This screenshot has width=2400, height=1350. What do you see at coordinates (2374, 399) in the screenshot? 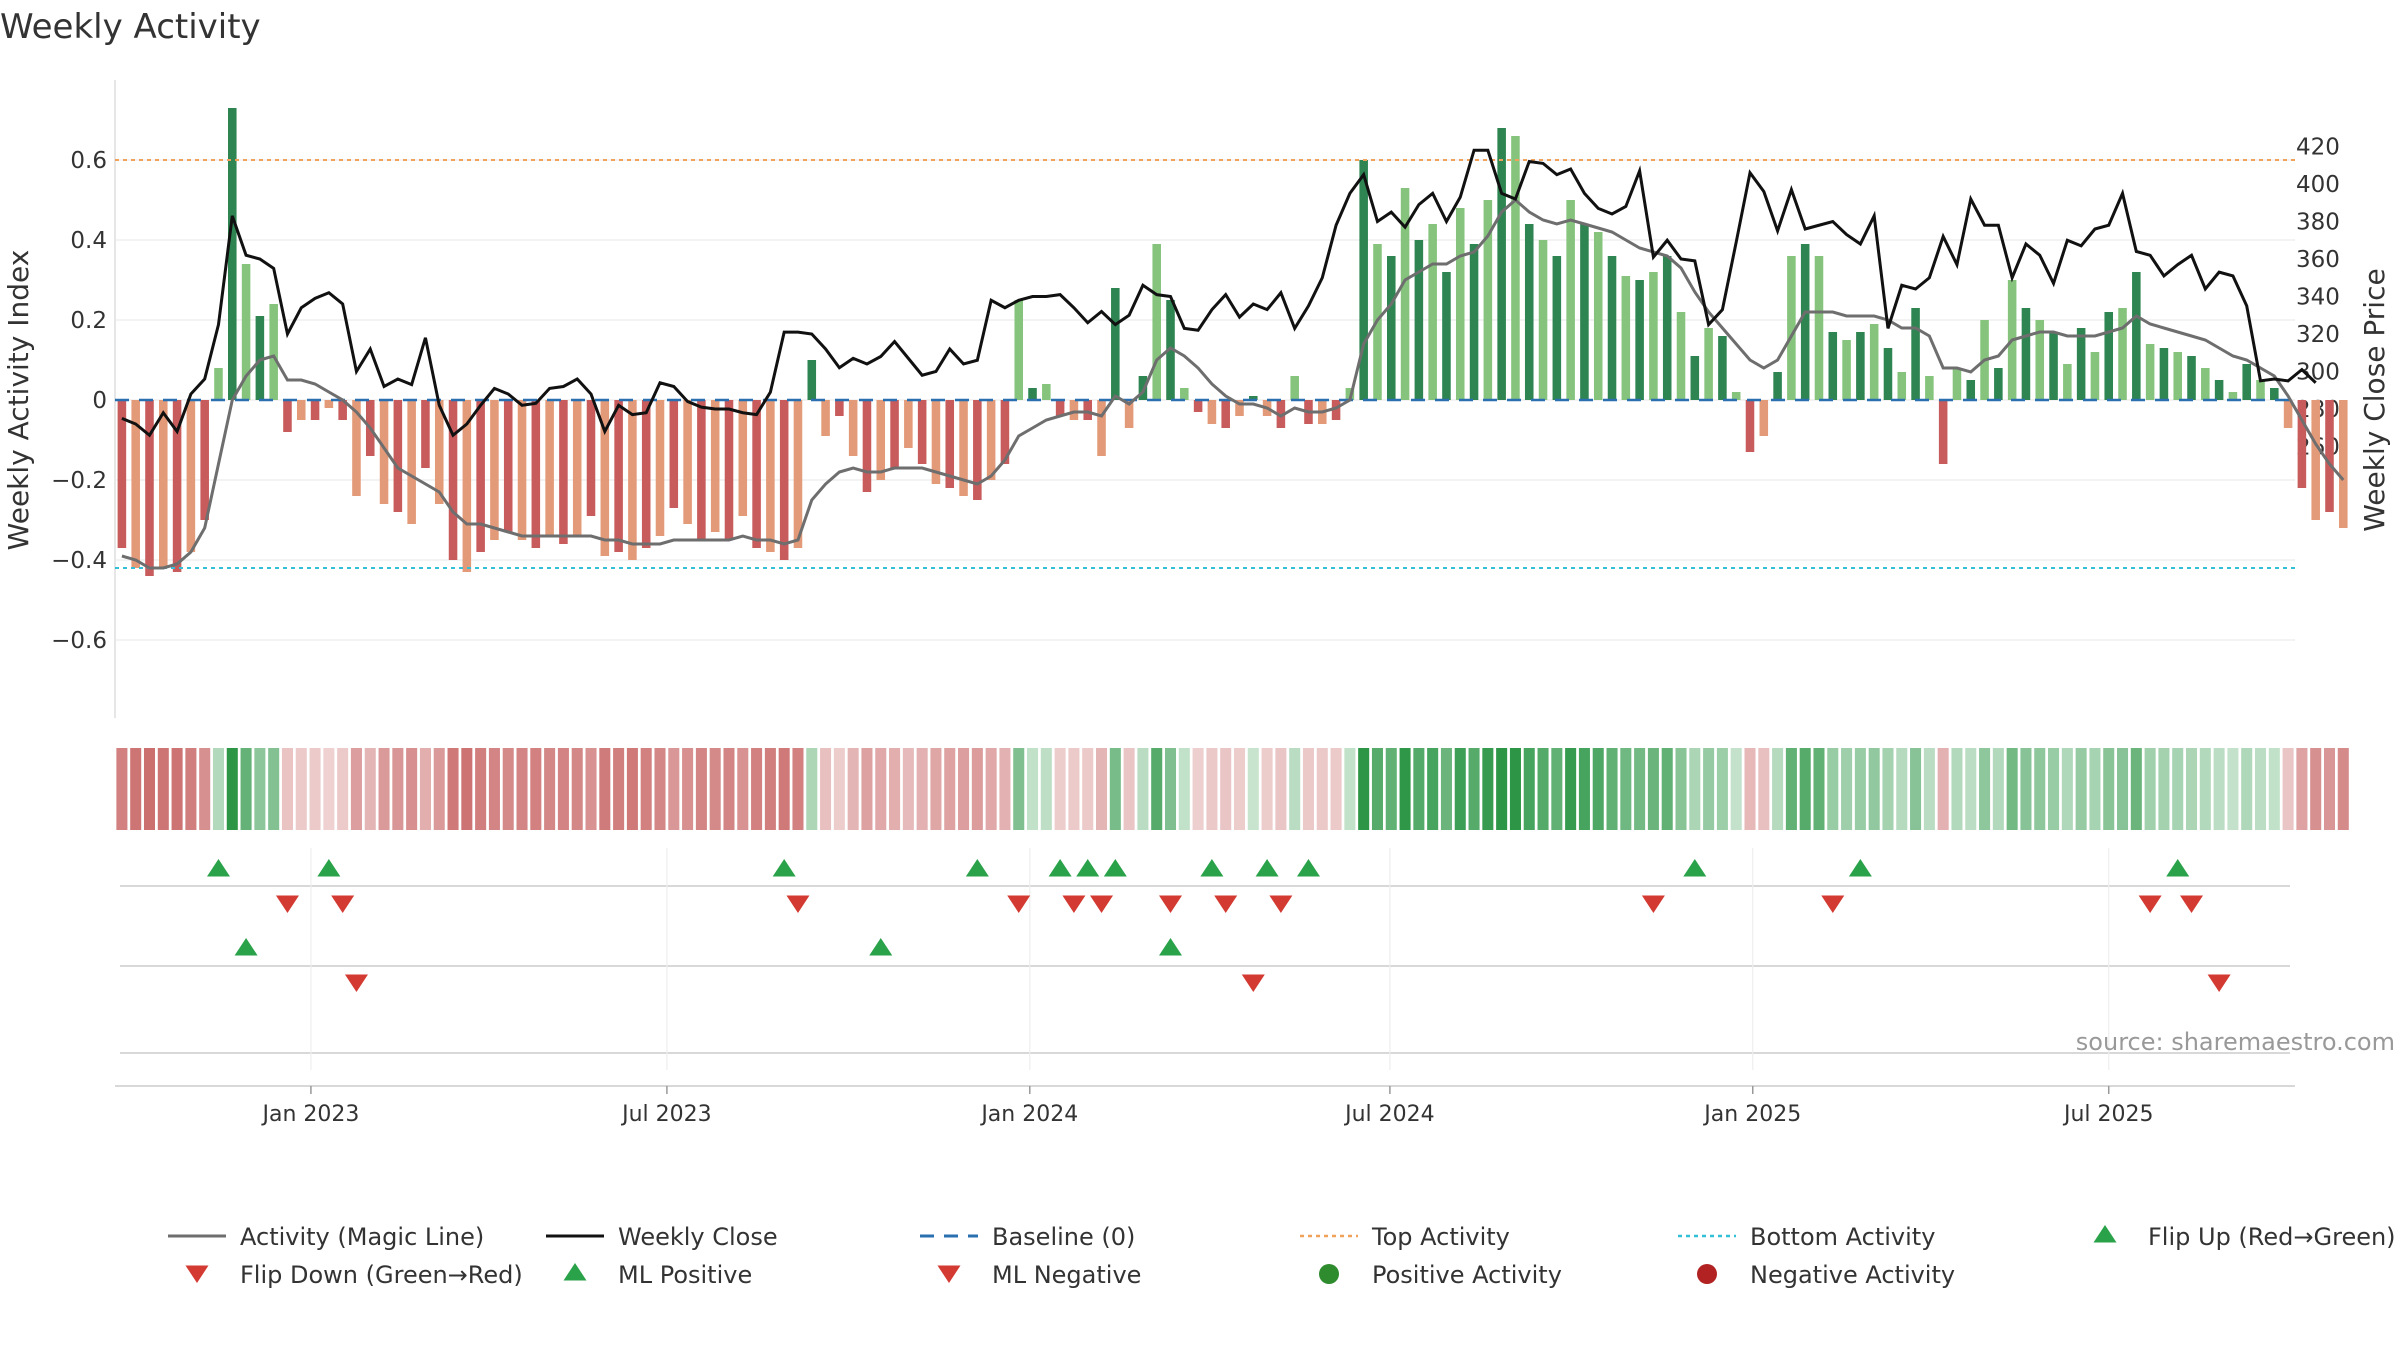
I see `right-axis-label: Weekly Close Price` at bounding box center [2374, 399].